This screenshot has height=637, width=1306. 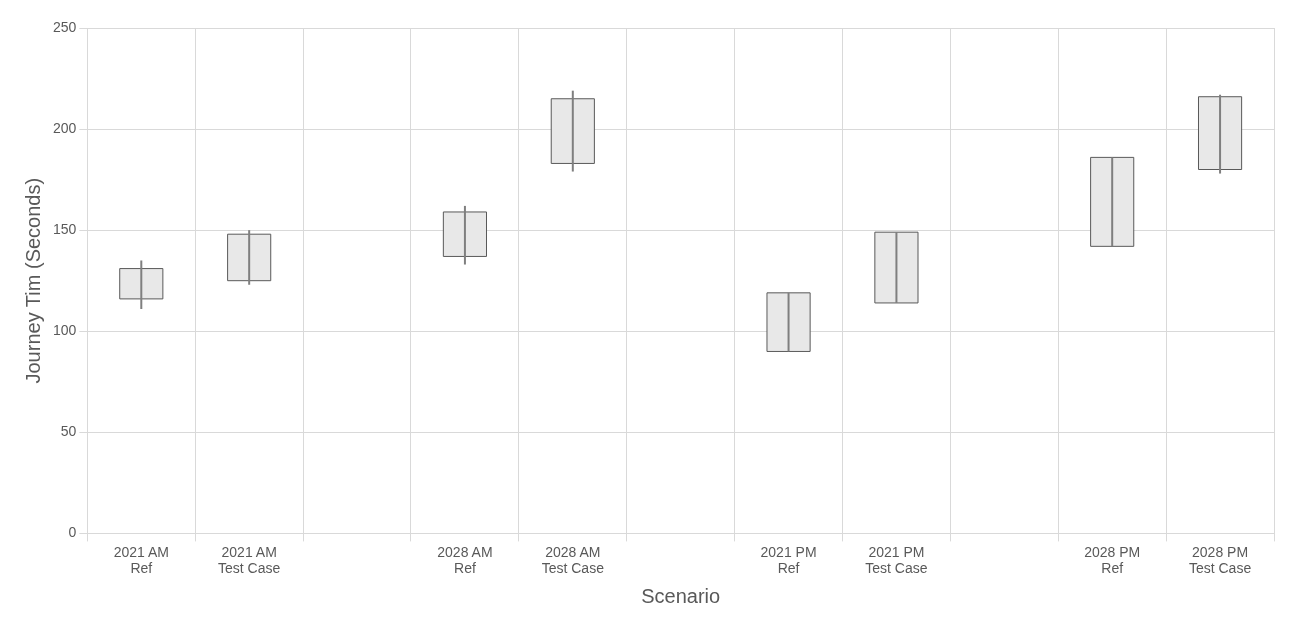 What do you see at coordinates (72, 532) in the screenshot?
I see `y-tick-label: 0` at bounding box center [72, 532].